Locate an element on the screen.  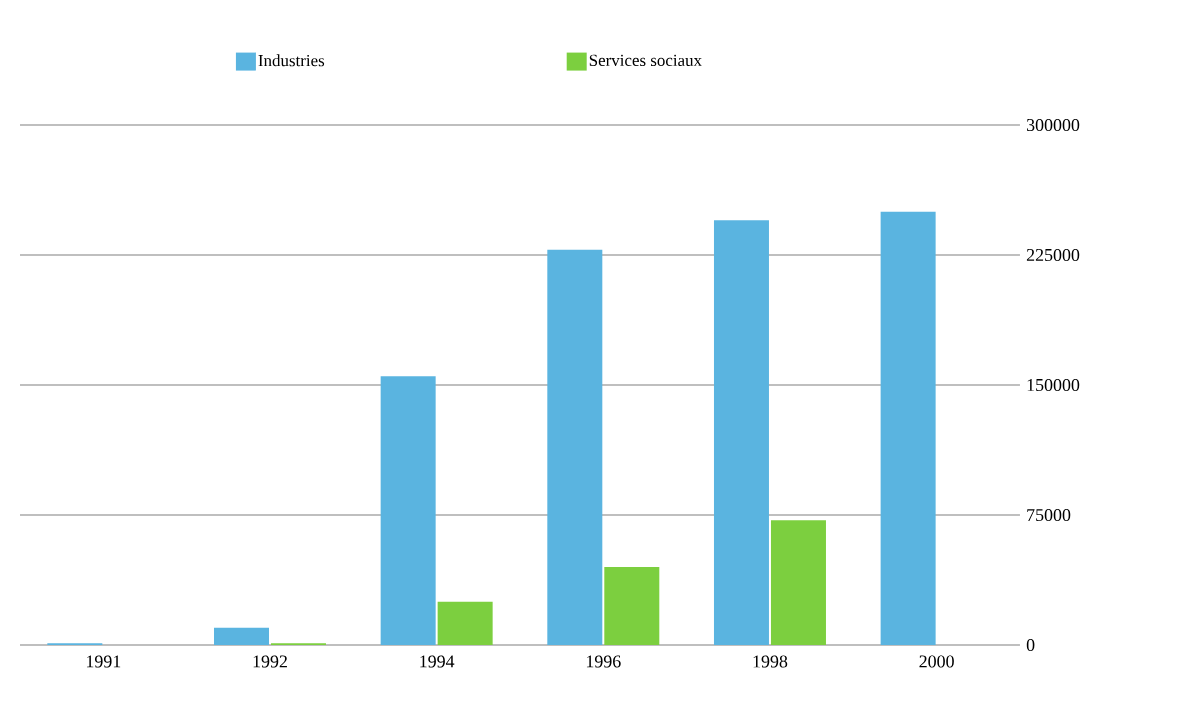
legend-label: Industries is located at coordinates (291, 60).